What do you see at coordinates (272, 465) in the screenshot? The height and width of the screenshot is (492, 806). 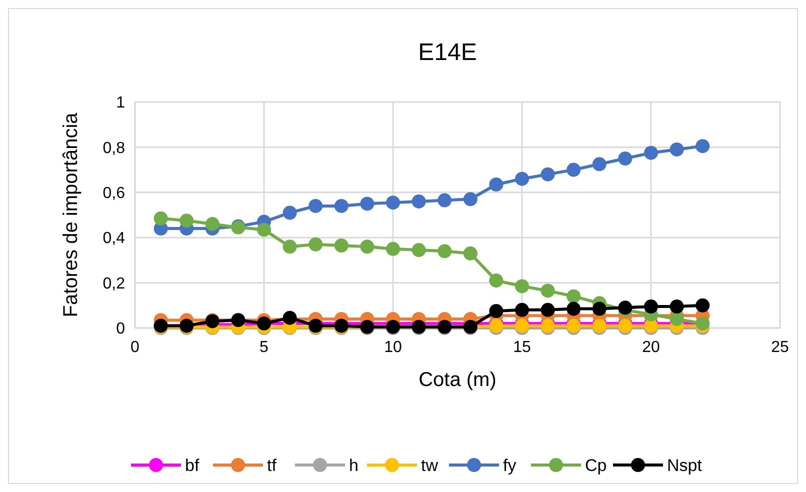 I see `legend-label: tf` at bounding box center [272, 465].